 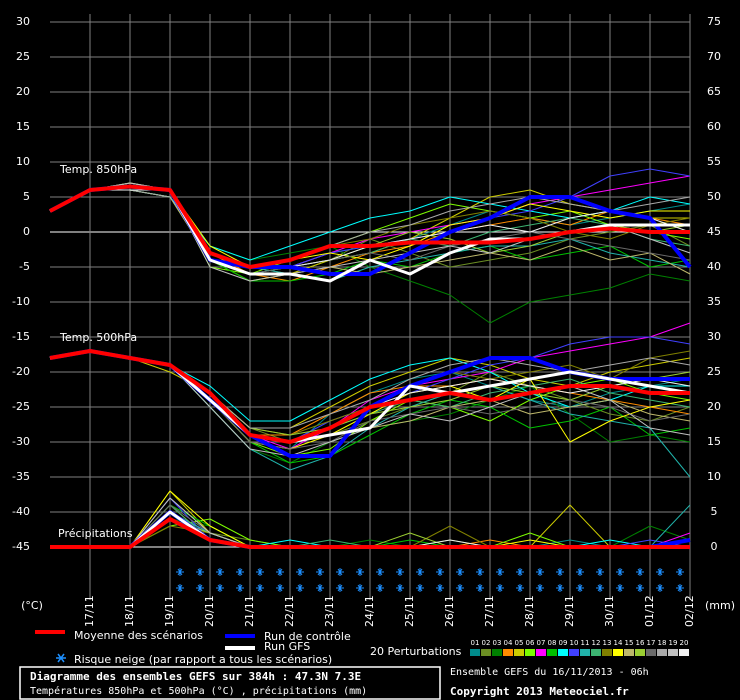 I want to click on y-tick-label: -15, so click(x=21, y=336).